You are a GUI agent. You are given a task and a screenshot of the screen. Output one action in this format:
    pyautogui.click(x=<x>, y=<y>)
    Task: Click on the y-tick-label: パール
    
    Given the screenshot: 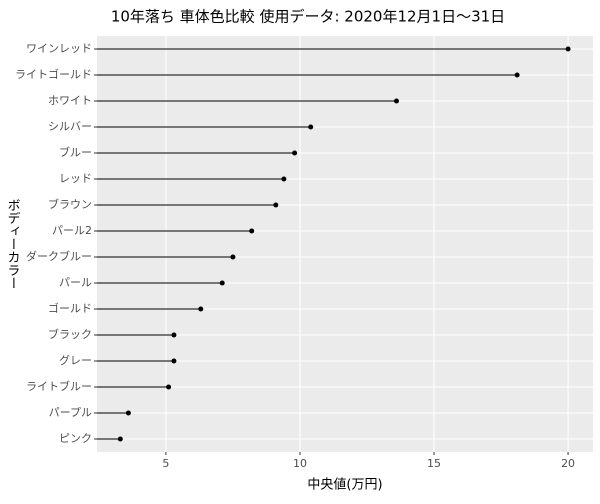 What is the action you would take?
    pyautogui.click(x=75, y=282)
    